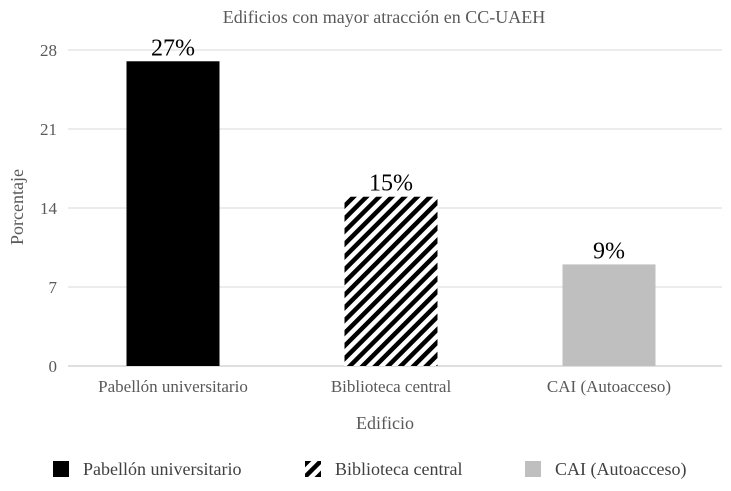 Image resolution: width=731 pixels, height=491 pixels. I want to click on legend-label: Biblioteca central, so click(399, 468).